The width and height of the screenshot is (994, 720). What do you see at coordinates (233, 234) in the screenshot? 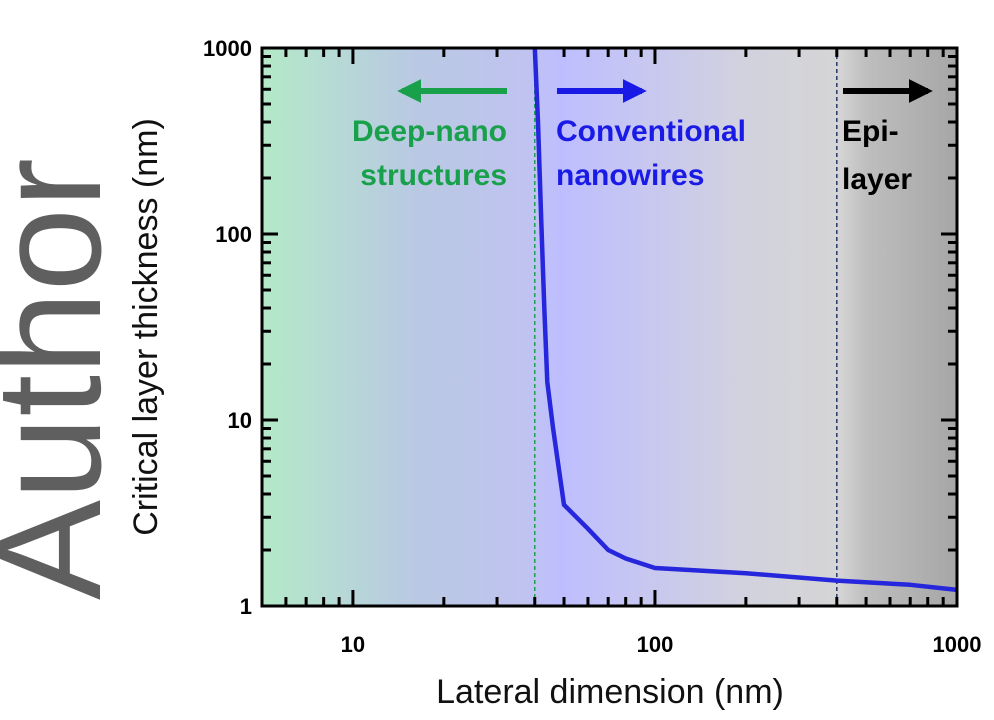
I see `y-tick-label: 100` at bounding box center [233, 234].